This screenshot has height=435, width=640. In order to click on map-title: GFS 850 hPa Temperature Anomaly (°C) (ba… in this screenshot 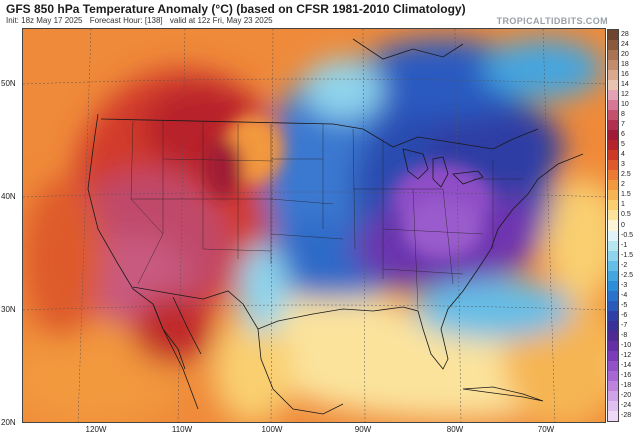, I will do `click(236, 9)`.